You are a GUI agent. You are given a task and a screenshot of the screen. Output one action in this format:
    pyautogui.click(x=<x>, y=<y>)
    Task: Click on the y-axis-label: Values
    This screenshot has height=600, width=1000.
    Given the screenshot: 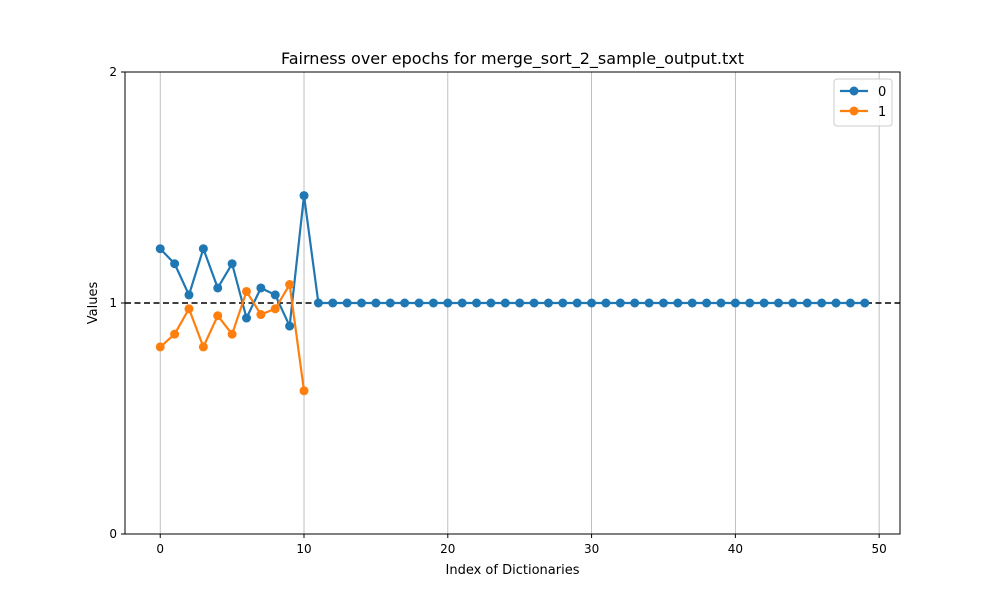 What is the action you would take?
    pyautogui.click(x=93, y=303)
    